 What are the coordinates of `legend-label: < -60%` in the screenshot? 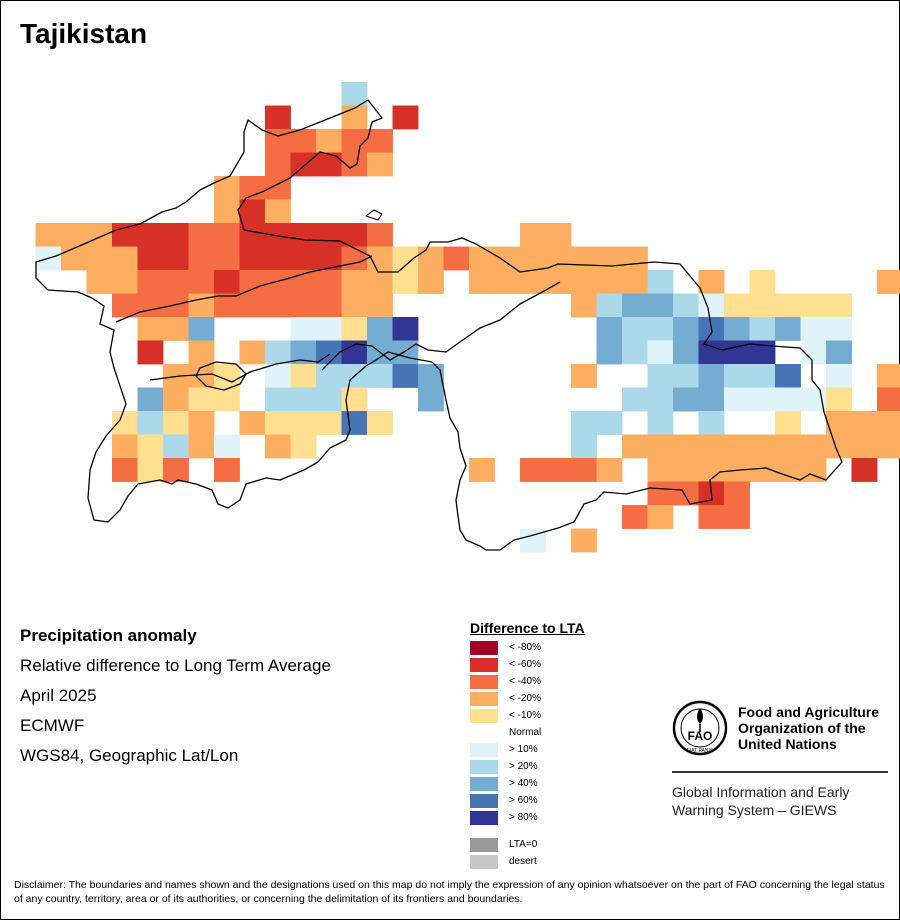 It's located at (525, 664).